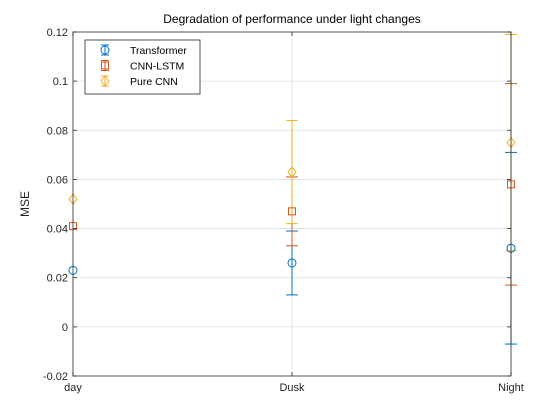  Describe the element at coordinates (57, 230) in the screenshot. I see `y-tick-label: 0.04` at that location.